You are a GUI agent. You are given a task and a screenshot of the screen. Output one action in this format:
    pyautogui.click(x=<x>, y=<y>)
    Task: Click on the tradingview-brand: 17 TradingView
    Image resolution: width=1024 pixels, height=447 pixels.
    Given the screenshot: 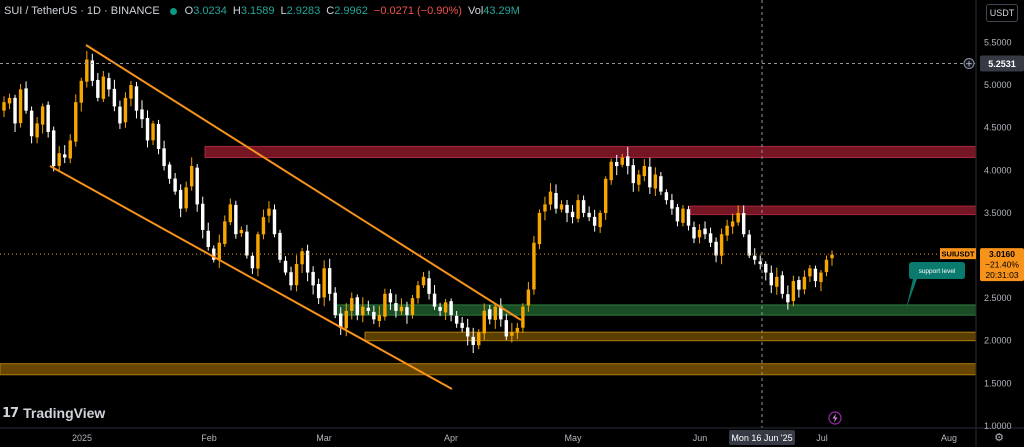 What is the action you would take?
    pyautogui.click(x=53, y=413)
    